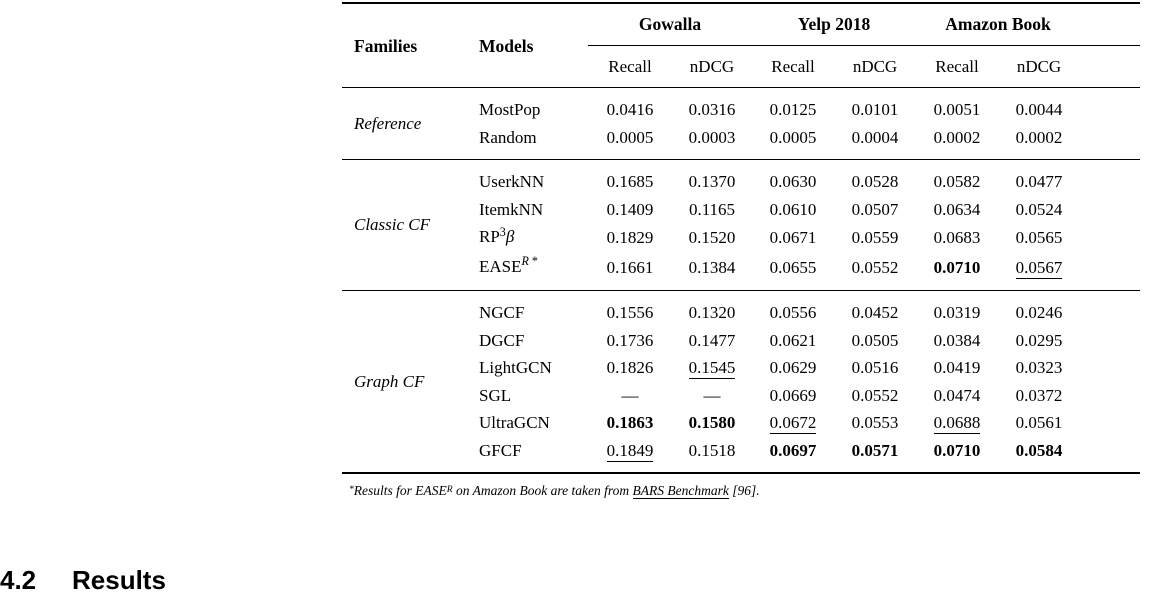 The image size is (1149, 598). Describe the element at coordinates (957, 210) in the screenshot. I see `metric-value: 0.0634` at that location.